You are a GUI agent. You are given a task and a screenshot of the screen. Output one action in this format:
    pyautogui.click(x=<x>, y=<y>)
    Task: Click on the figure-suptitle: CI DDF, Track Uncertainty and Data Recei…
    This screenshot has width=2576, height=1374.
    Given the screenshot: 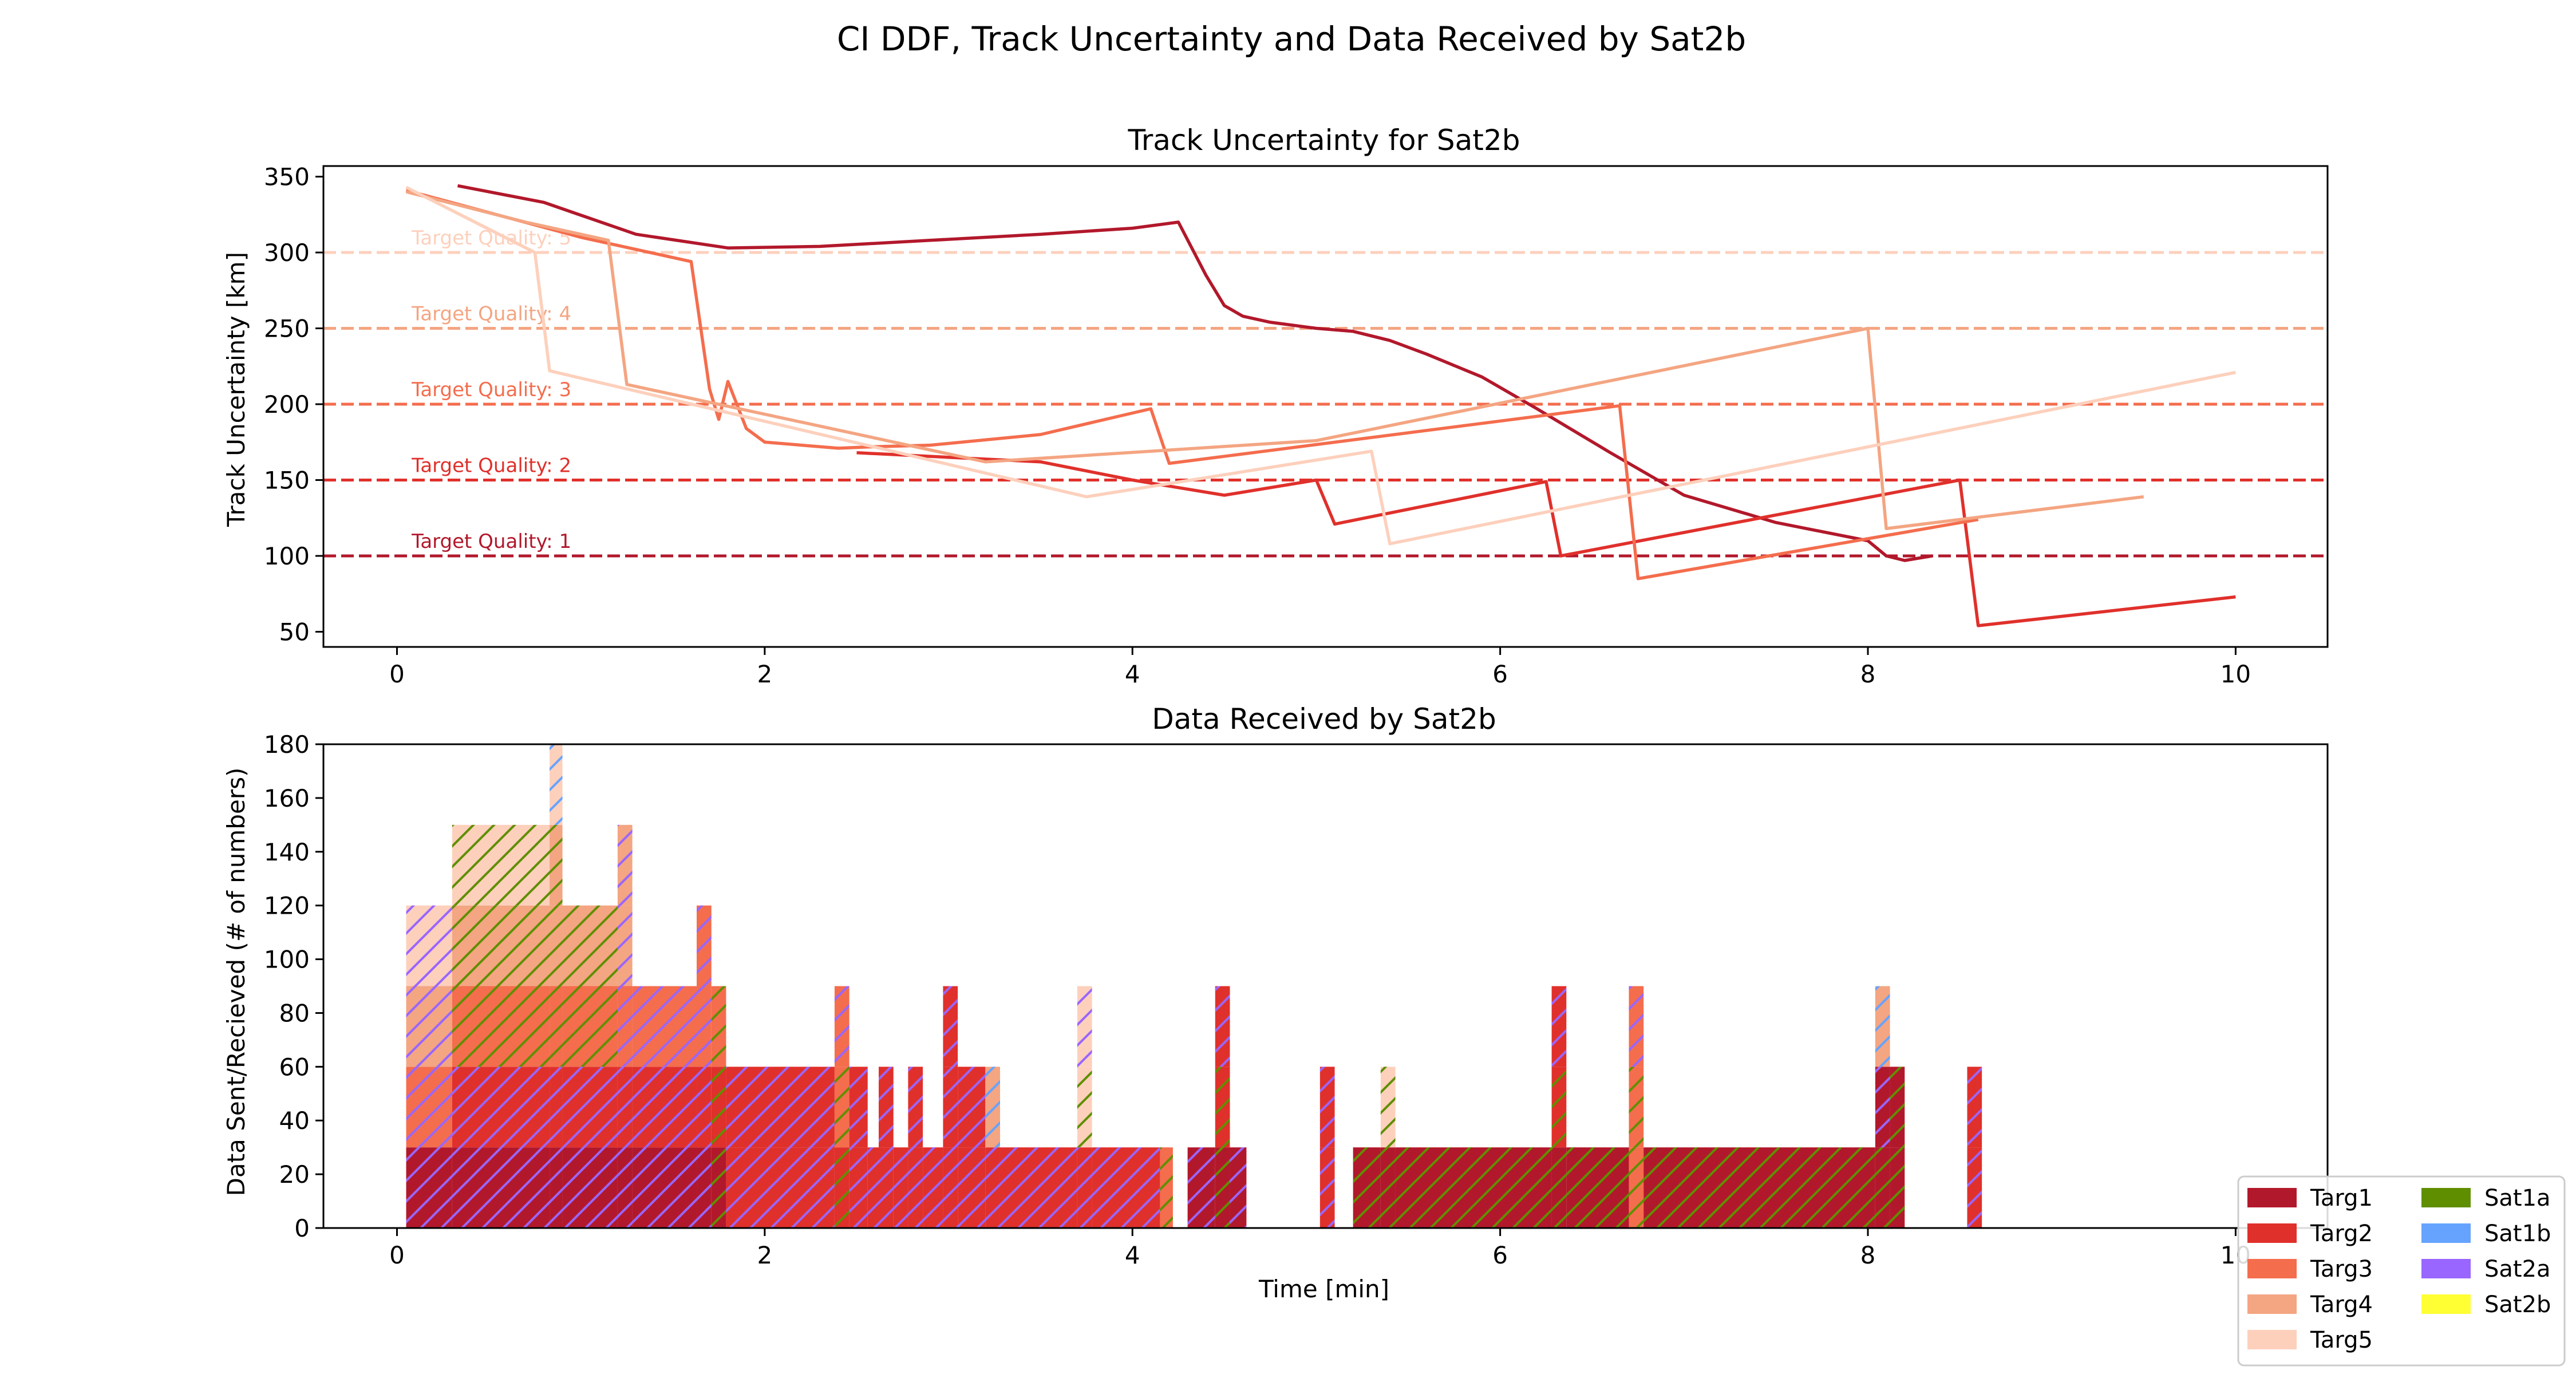 What is the action you would take?
    pyautogui.click(x=1291, y=38)
    